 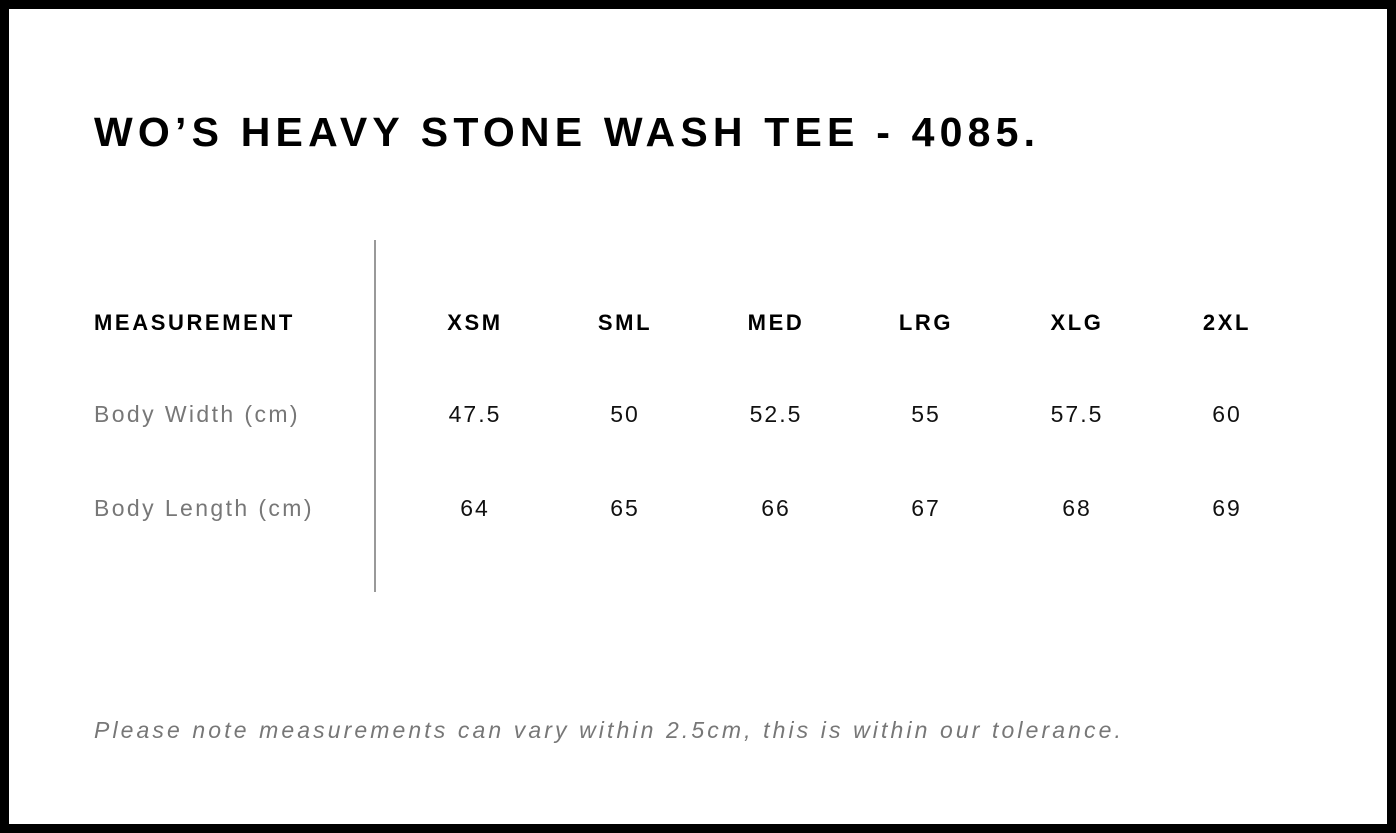 What do you see at coordinates (625, 508) in the screenshot?
I see `table-cell: 65` at bounding box center [625, 508].